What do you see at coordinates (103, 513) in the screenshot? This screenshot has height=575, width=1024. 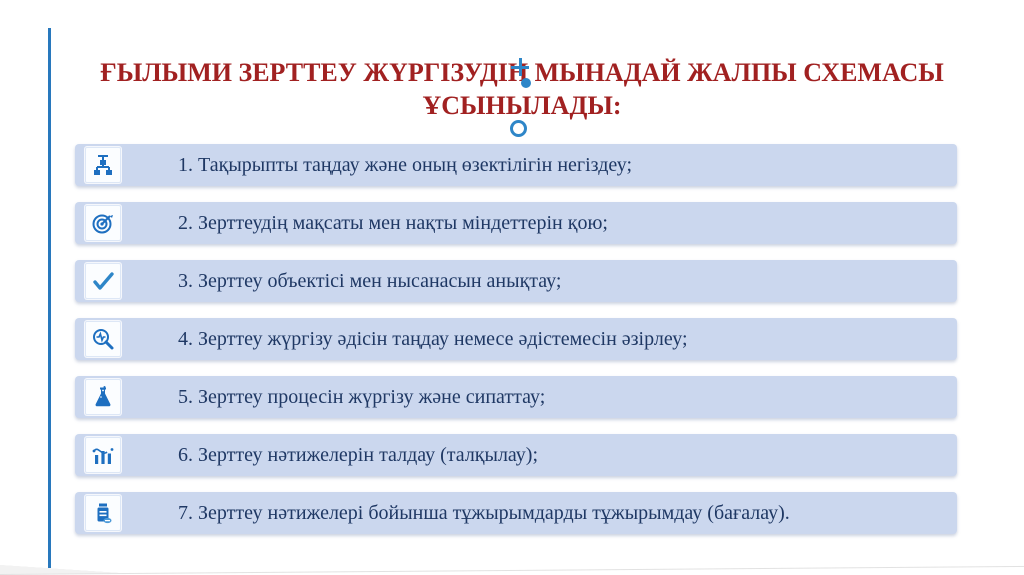 I see `report-icon` at bounding box center [103, 513].